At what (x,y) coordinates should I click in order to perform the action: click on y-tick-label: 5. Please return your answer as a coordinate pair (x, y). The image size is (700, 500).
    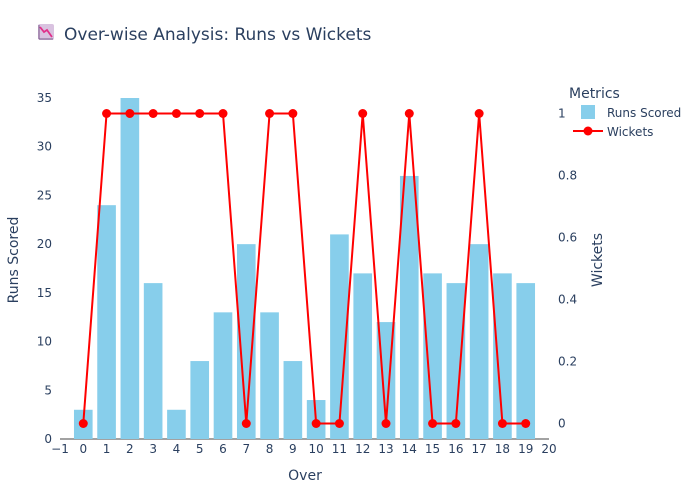
    Looking at the image, I should click on (48, 390).